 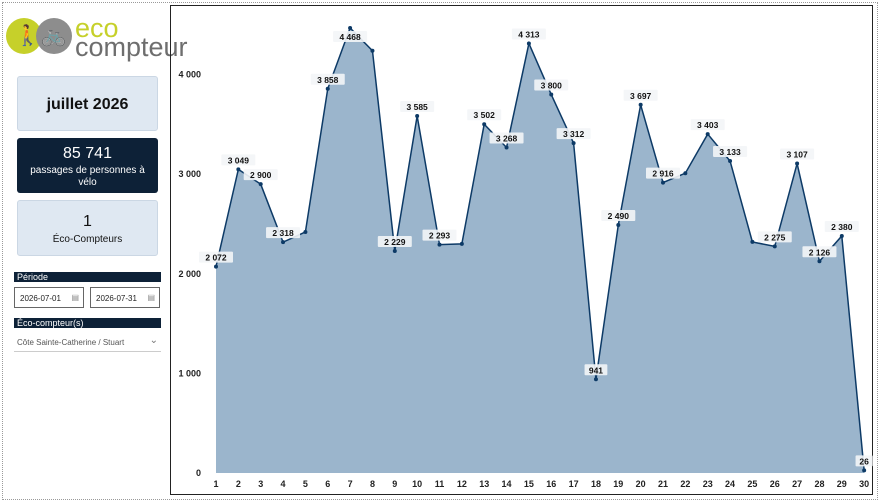 I want to click on x-tick-label: 28, so click(x=819, y=484).